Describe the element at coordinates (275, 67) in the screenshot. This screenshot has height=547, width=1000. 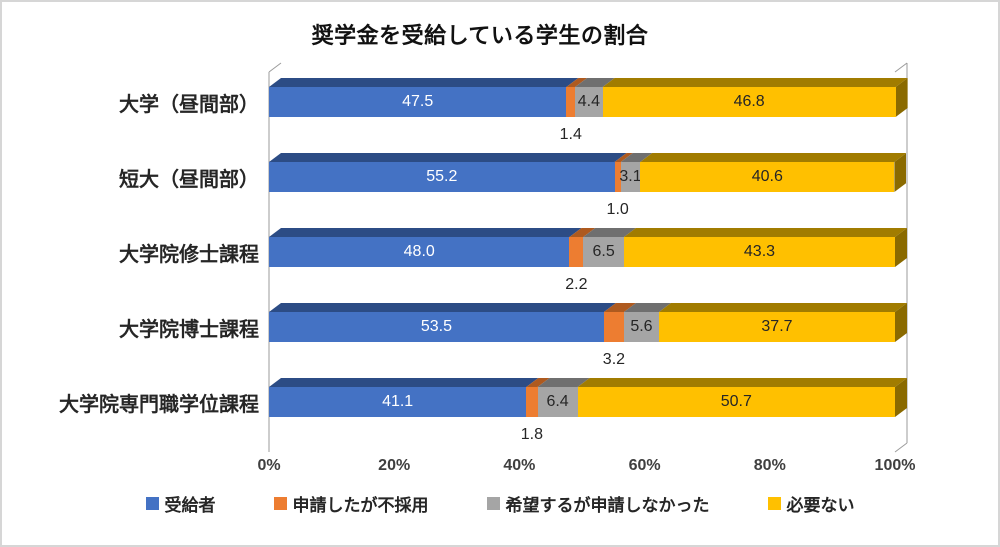
I see `y-axis-top-depth-line` at that location.